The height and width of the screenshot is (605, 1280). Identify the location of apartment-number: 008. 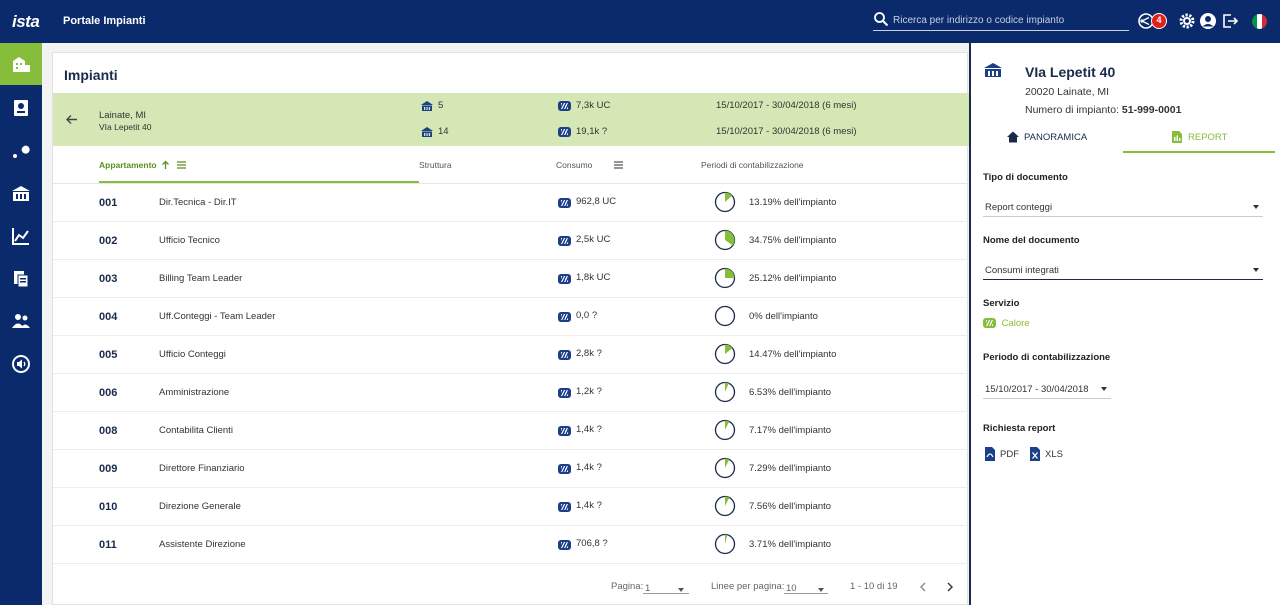
(108, 431).